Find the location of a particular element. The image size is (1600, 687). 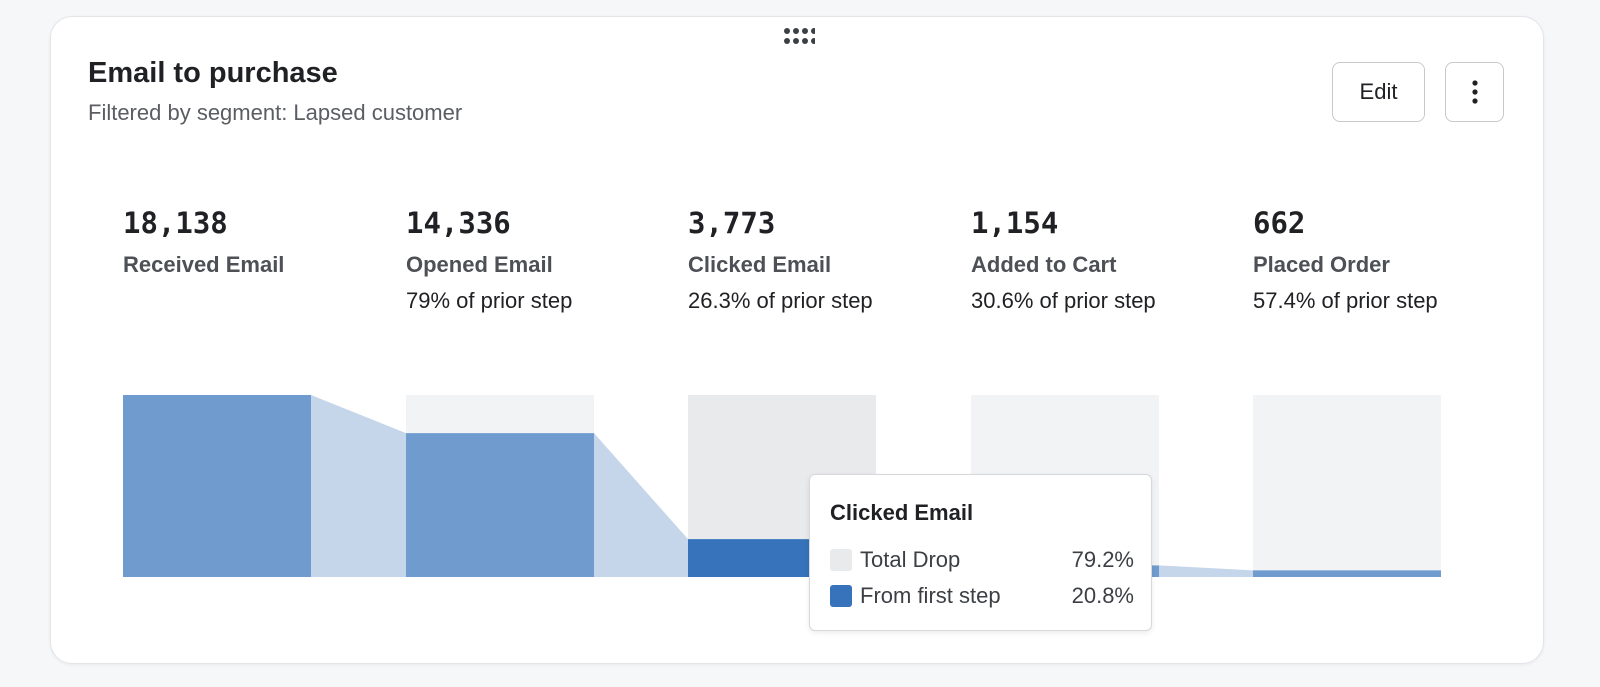

tooltip-title: Clicked Email is located at coordinates (902, 512).